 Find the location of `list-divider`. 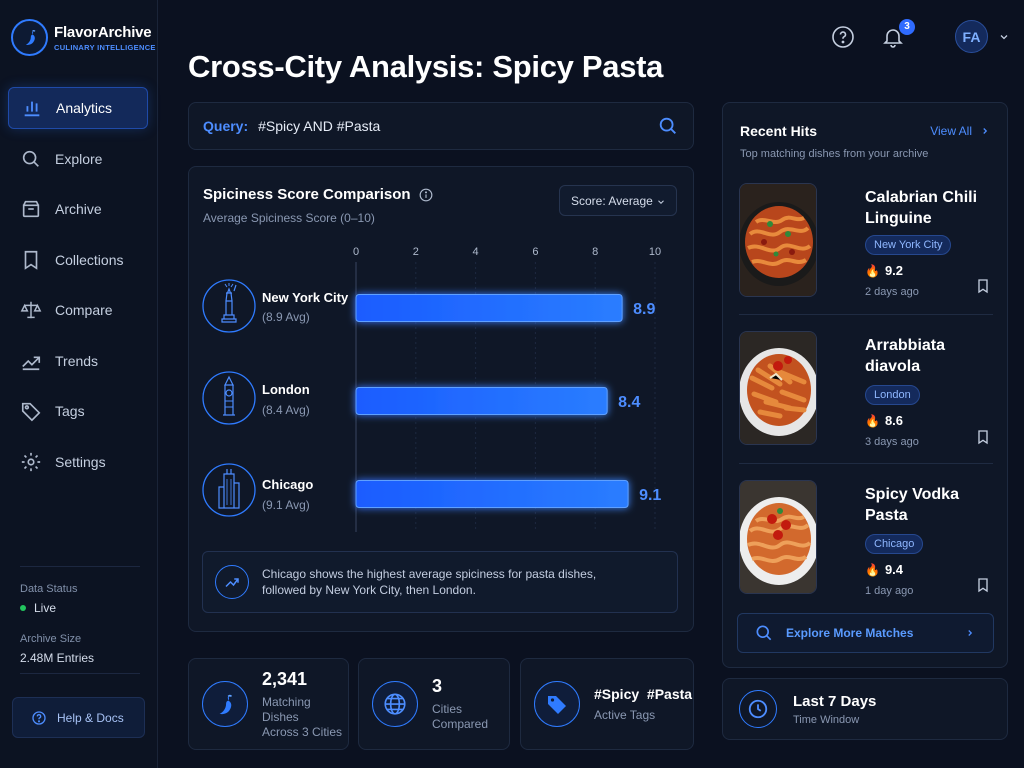

list-divider is located at coordinates (866, 463).